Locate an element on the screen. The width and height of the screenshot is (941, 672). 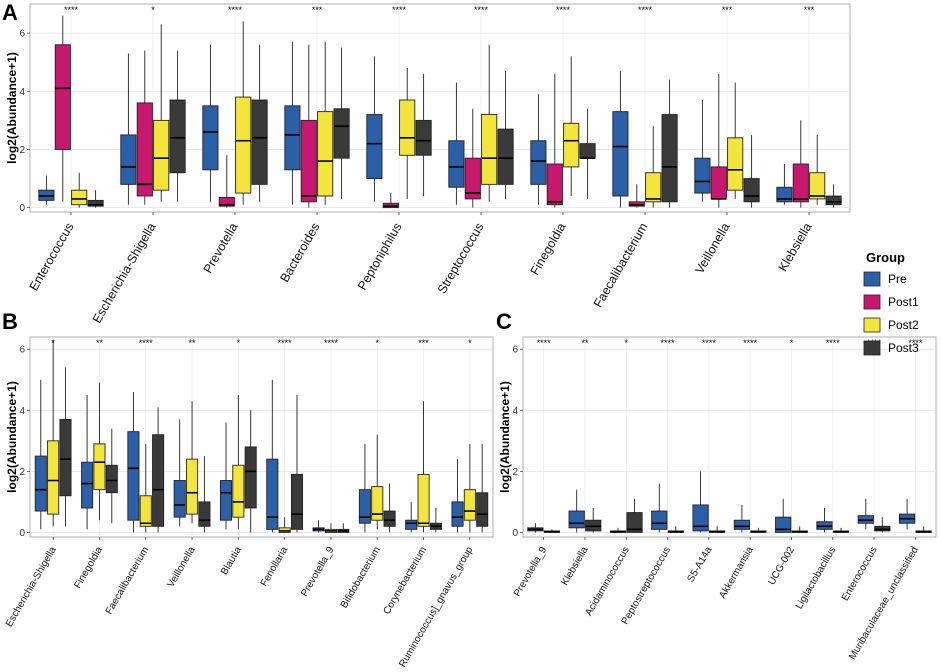
panel-b-corynebacterium-category-label: Corynebacterium is located at coordinates (406, 580).